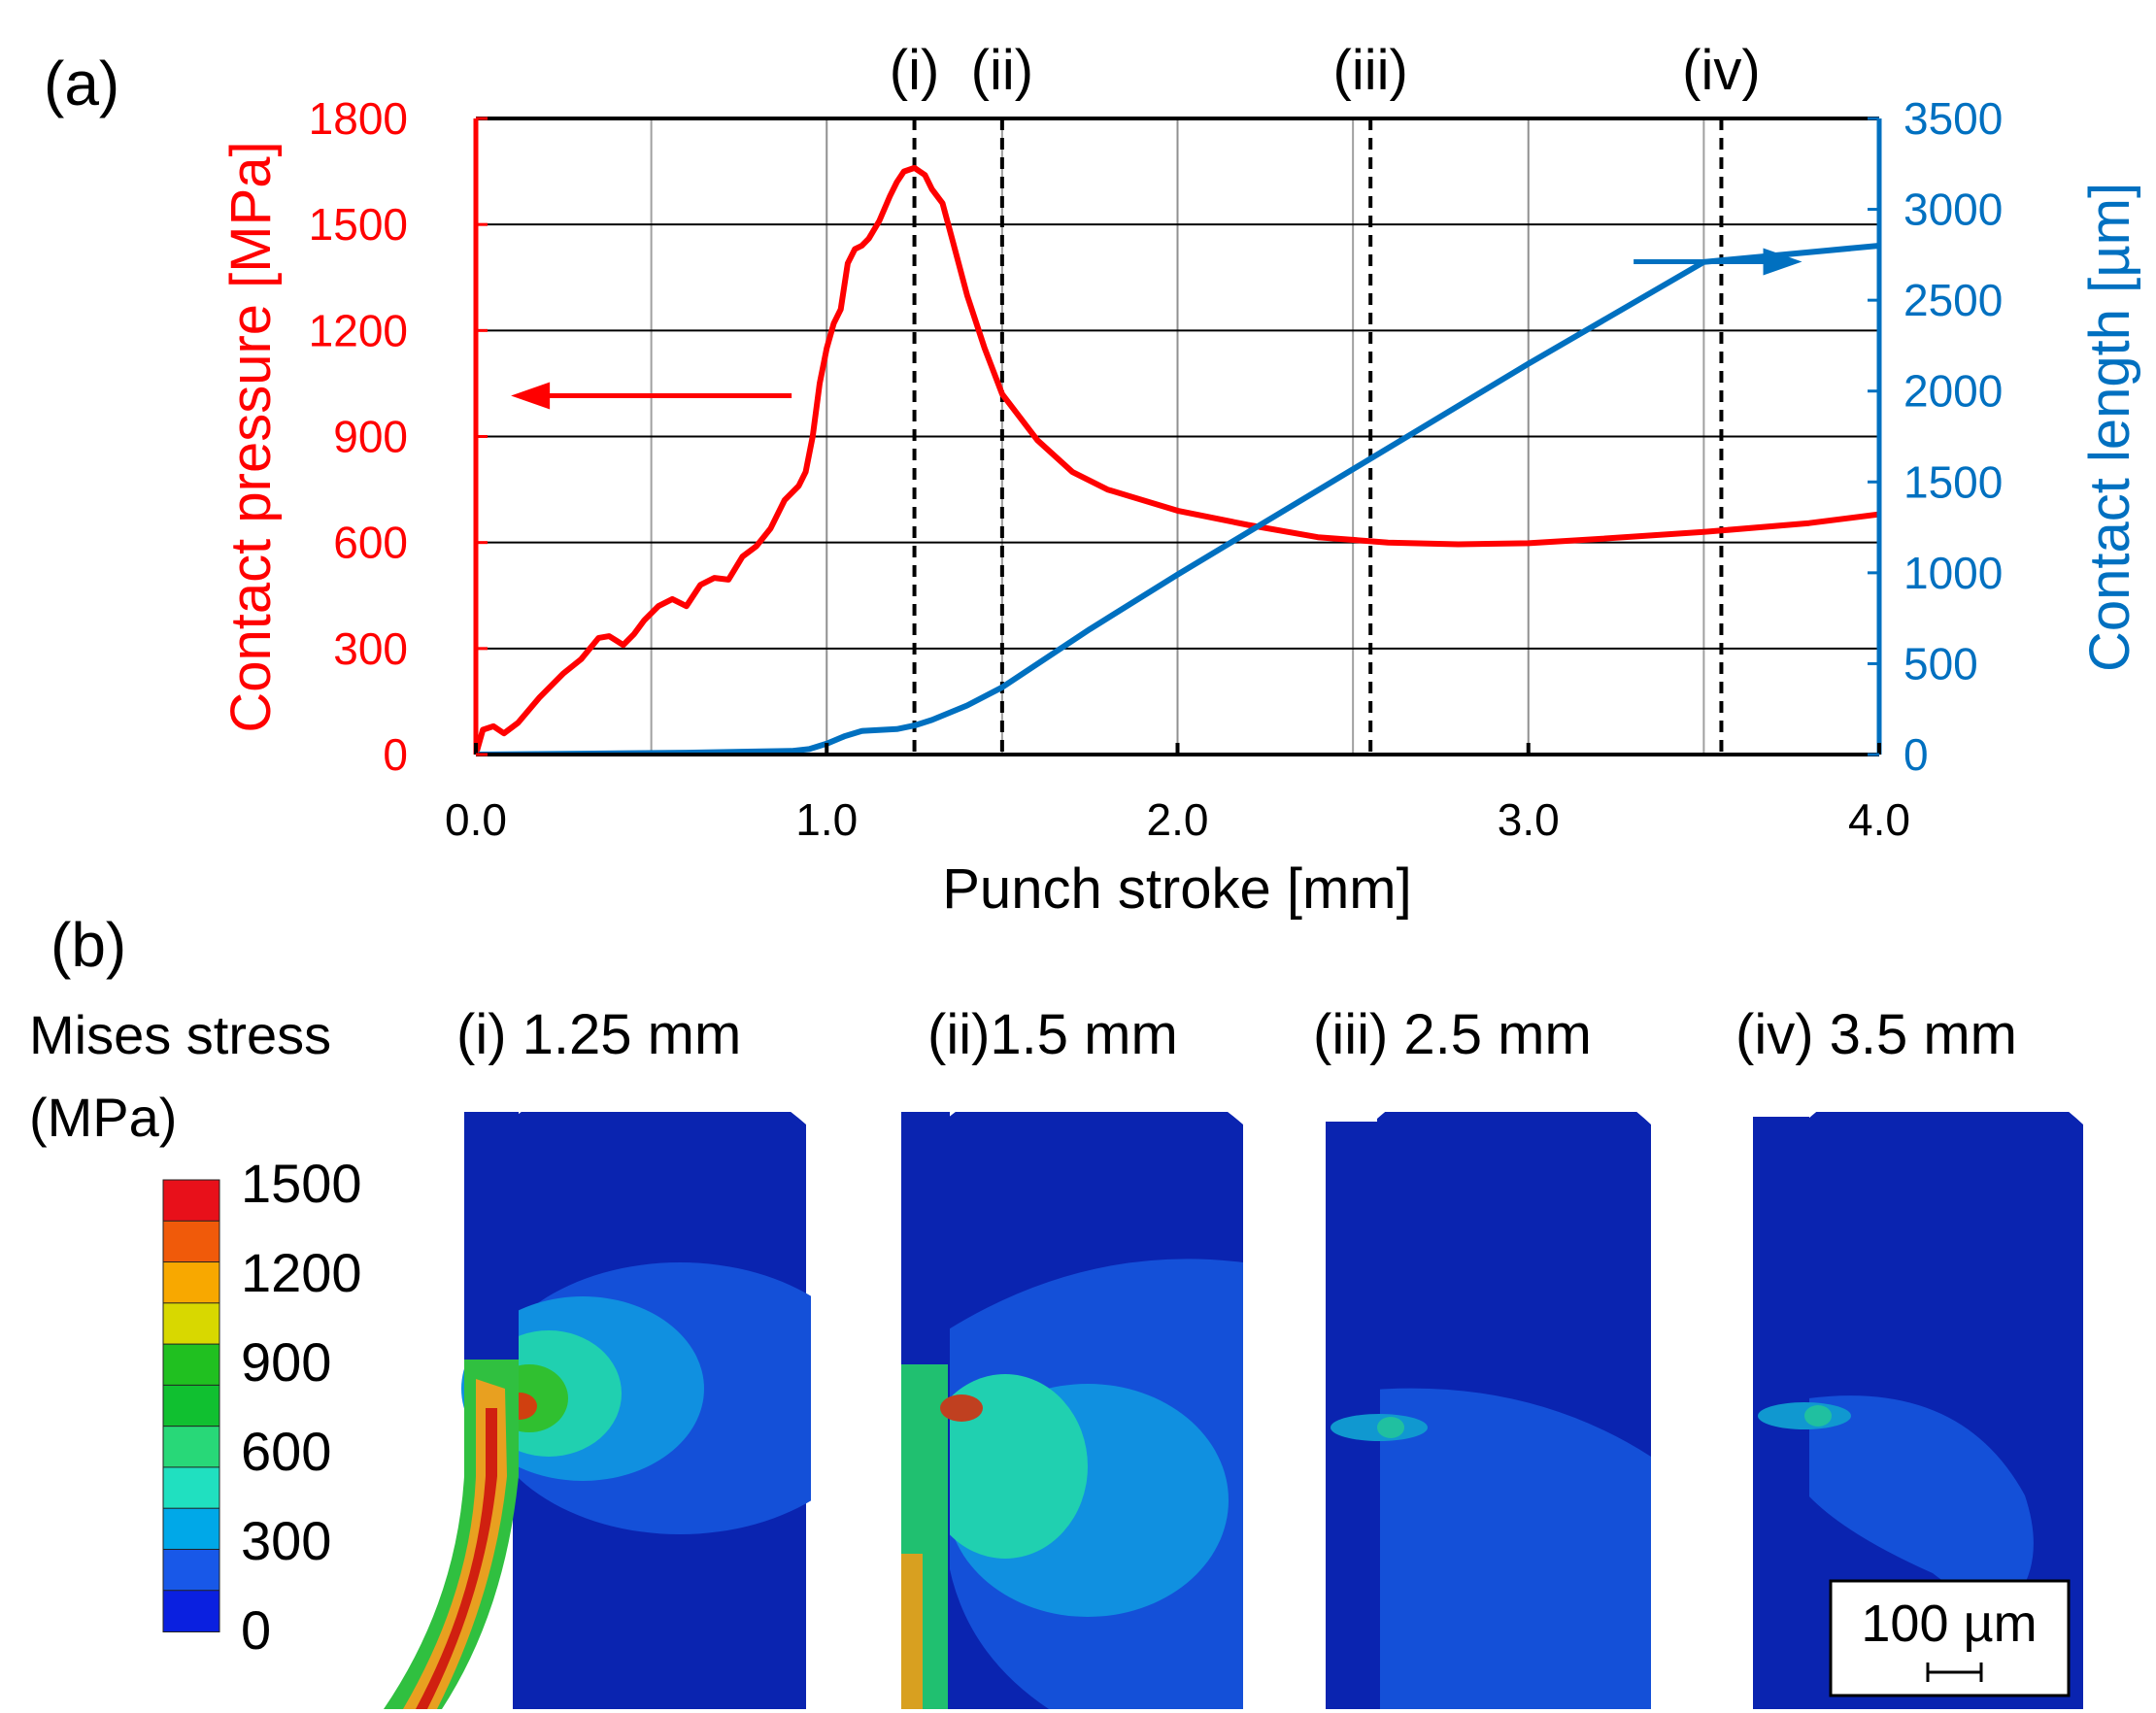 Image resolution: width=2156 pixels, height=1713 pixels. I want to click on y-right-tick-label-2000: 2000, so click(1953, 391).